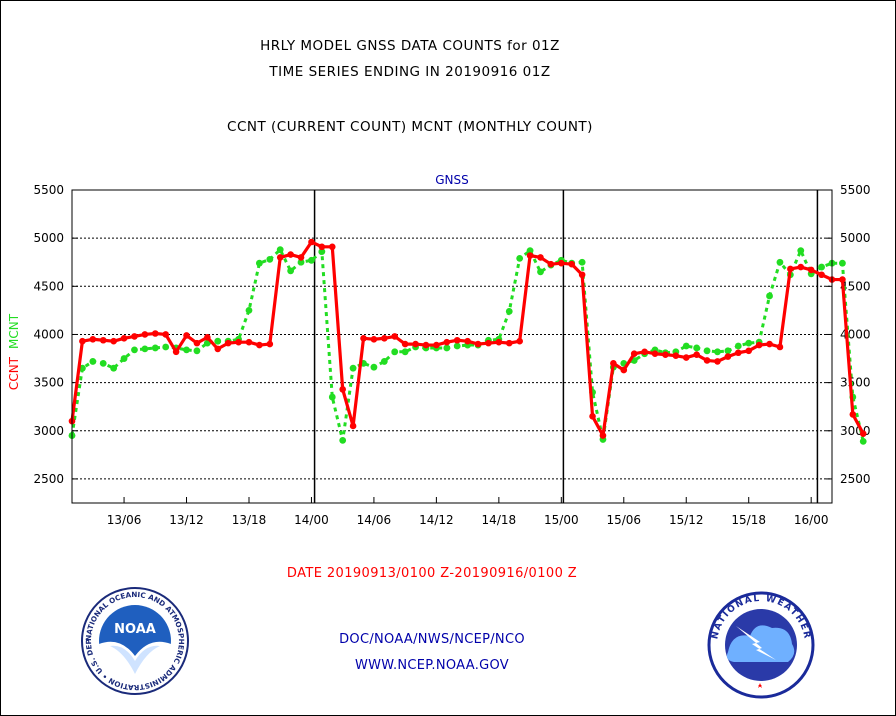  I want to click on x-tick-label: 14/06, so click(374, 520).